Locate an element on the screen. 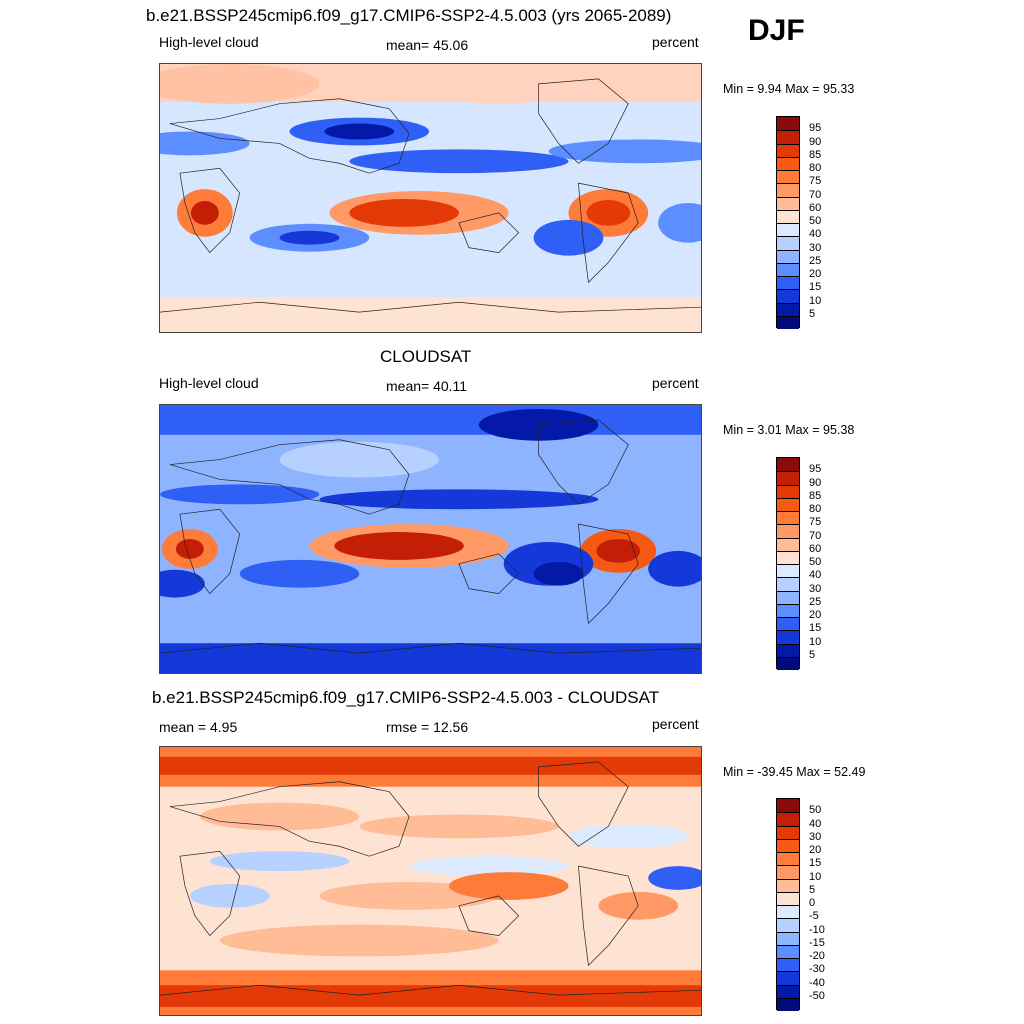 This screenshot has width=1024, height=1024. panel-2-title: CLOUDSAT is located at coordinates (426, 356).